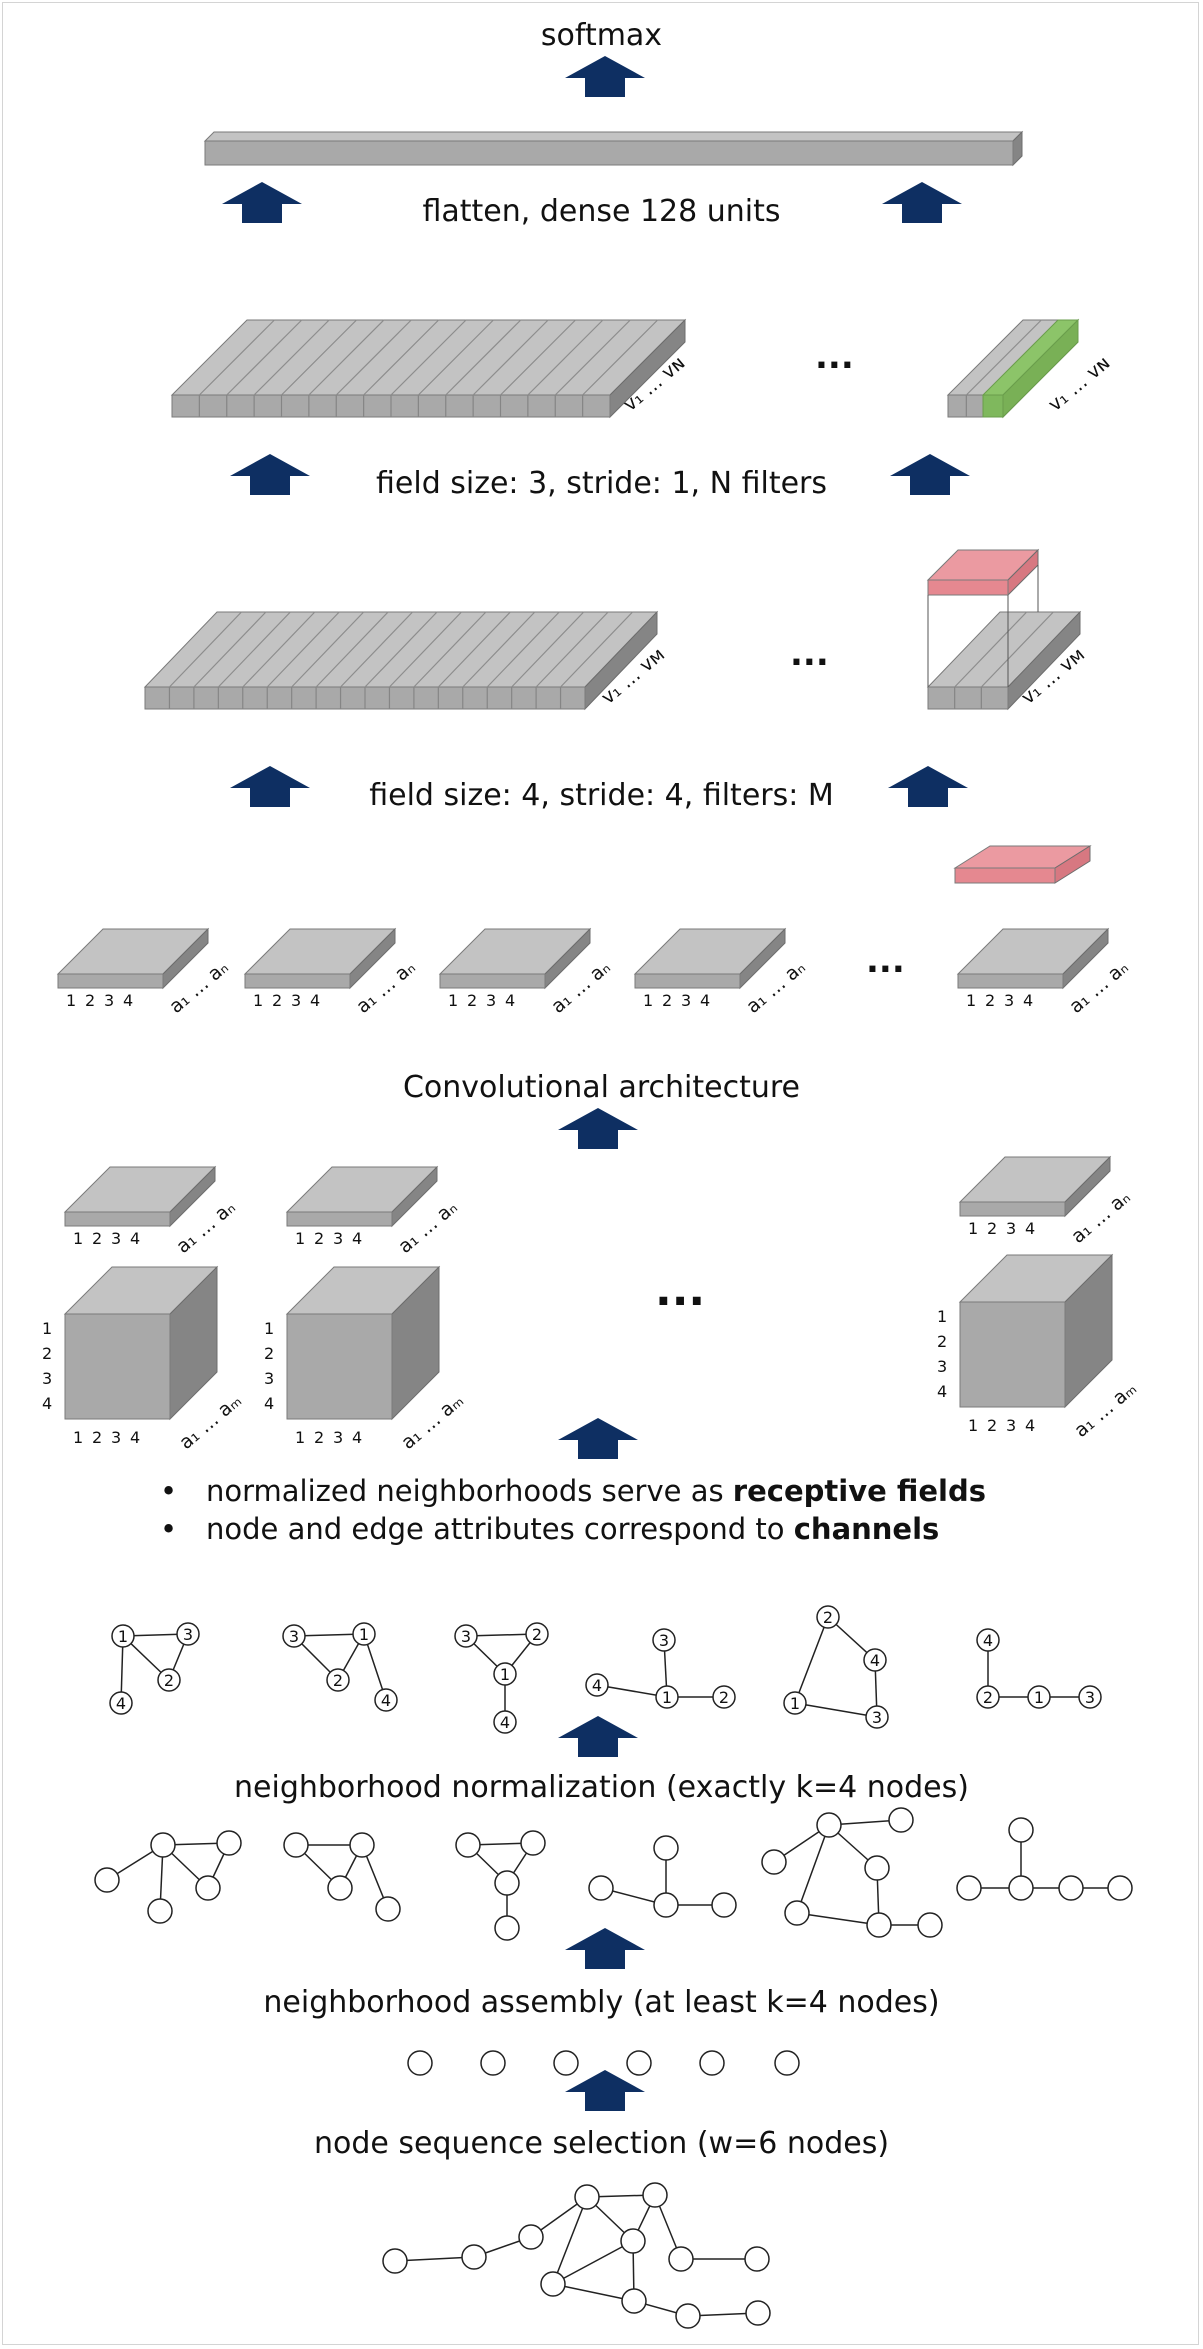 This screenshot has width=1203, height=2349. I want to click on attribute-tensor-cube, so click(141, 1343).